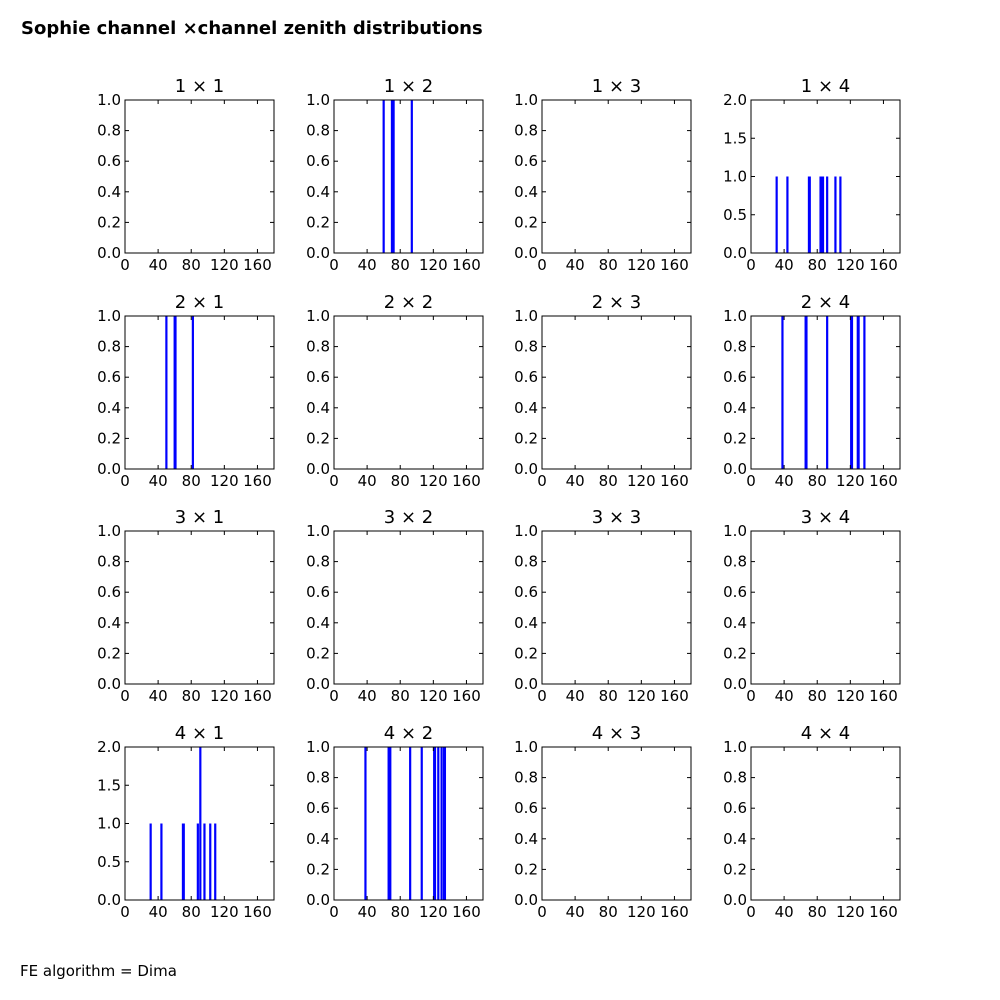 The image size is (1000, 1000). I want to click on subplot-1-4: 1 × 4 0 40 80 120 160 0.0 0.5 1.0 1.5 2.0, so click(812, 175).